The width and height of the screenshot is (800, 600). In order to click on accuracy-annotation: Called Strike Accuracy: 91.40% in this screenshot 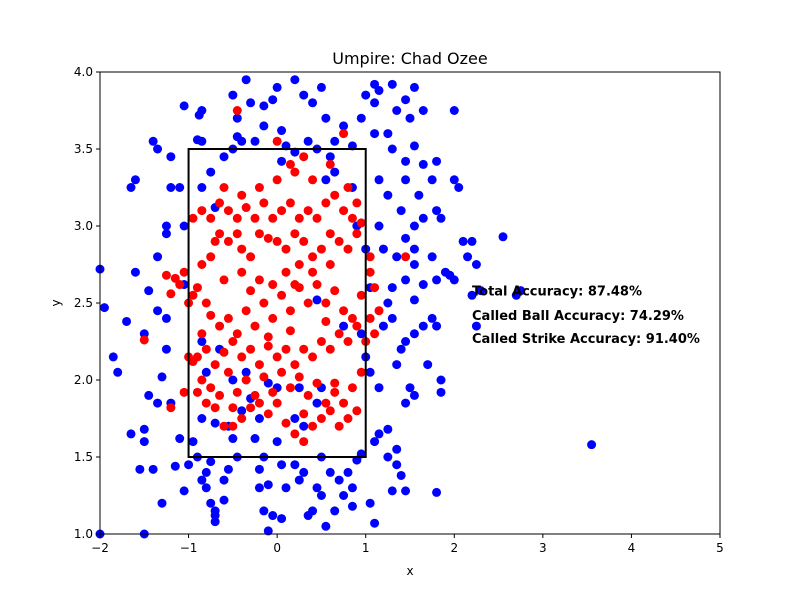, I will do `click(586, 339)`.